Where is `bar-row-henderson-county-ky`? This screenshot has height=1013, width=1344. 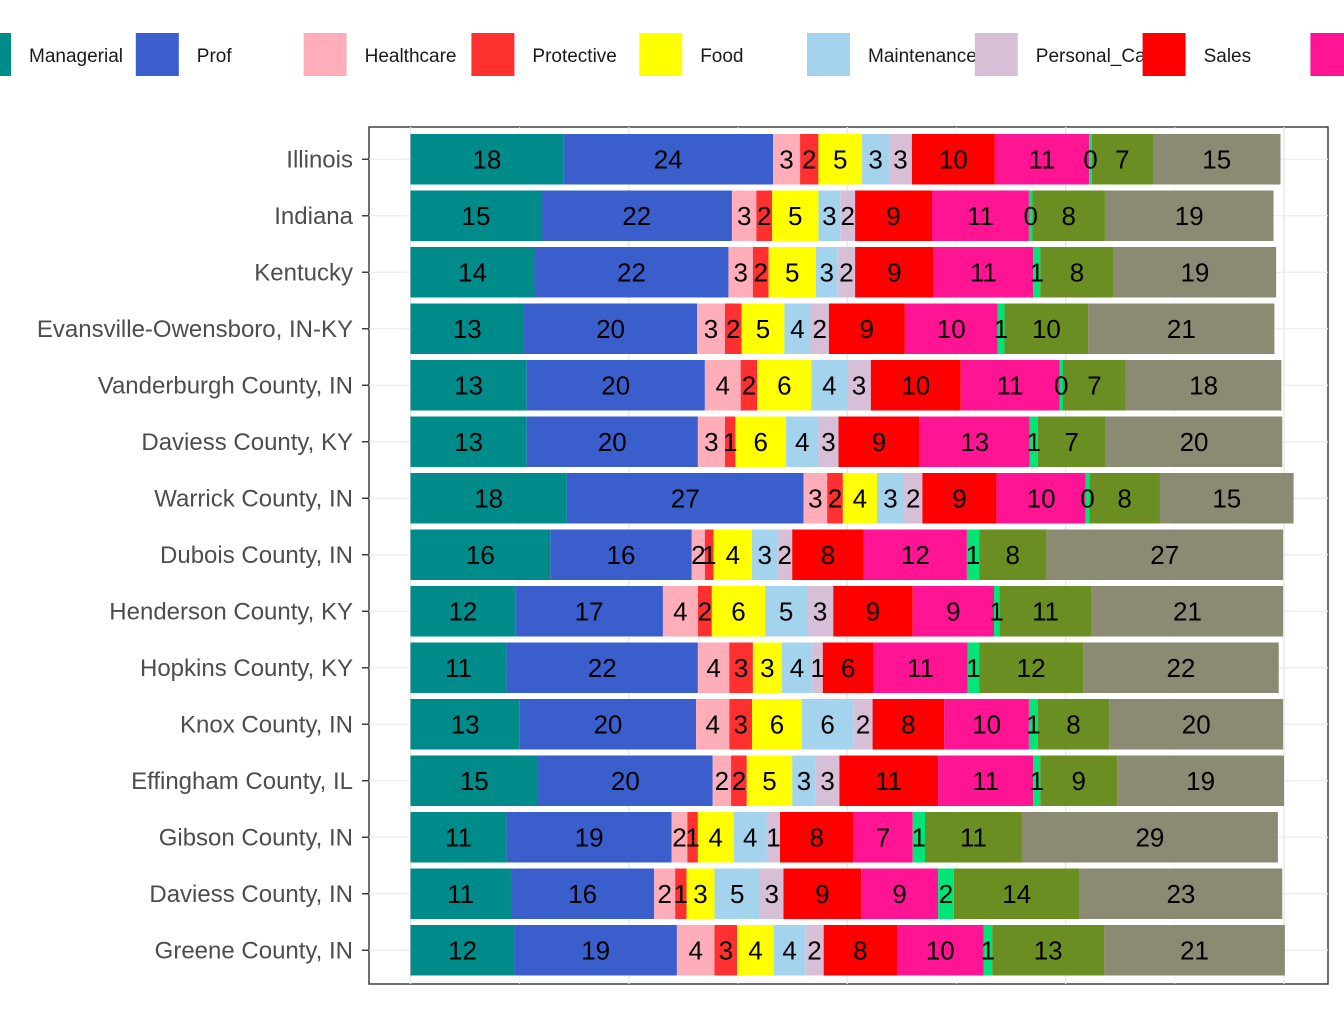
bar-row-henderson-county-ky is located at coordinates (847, 611).